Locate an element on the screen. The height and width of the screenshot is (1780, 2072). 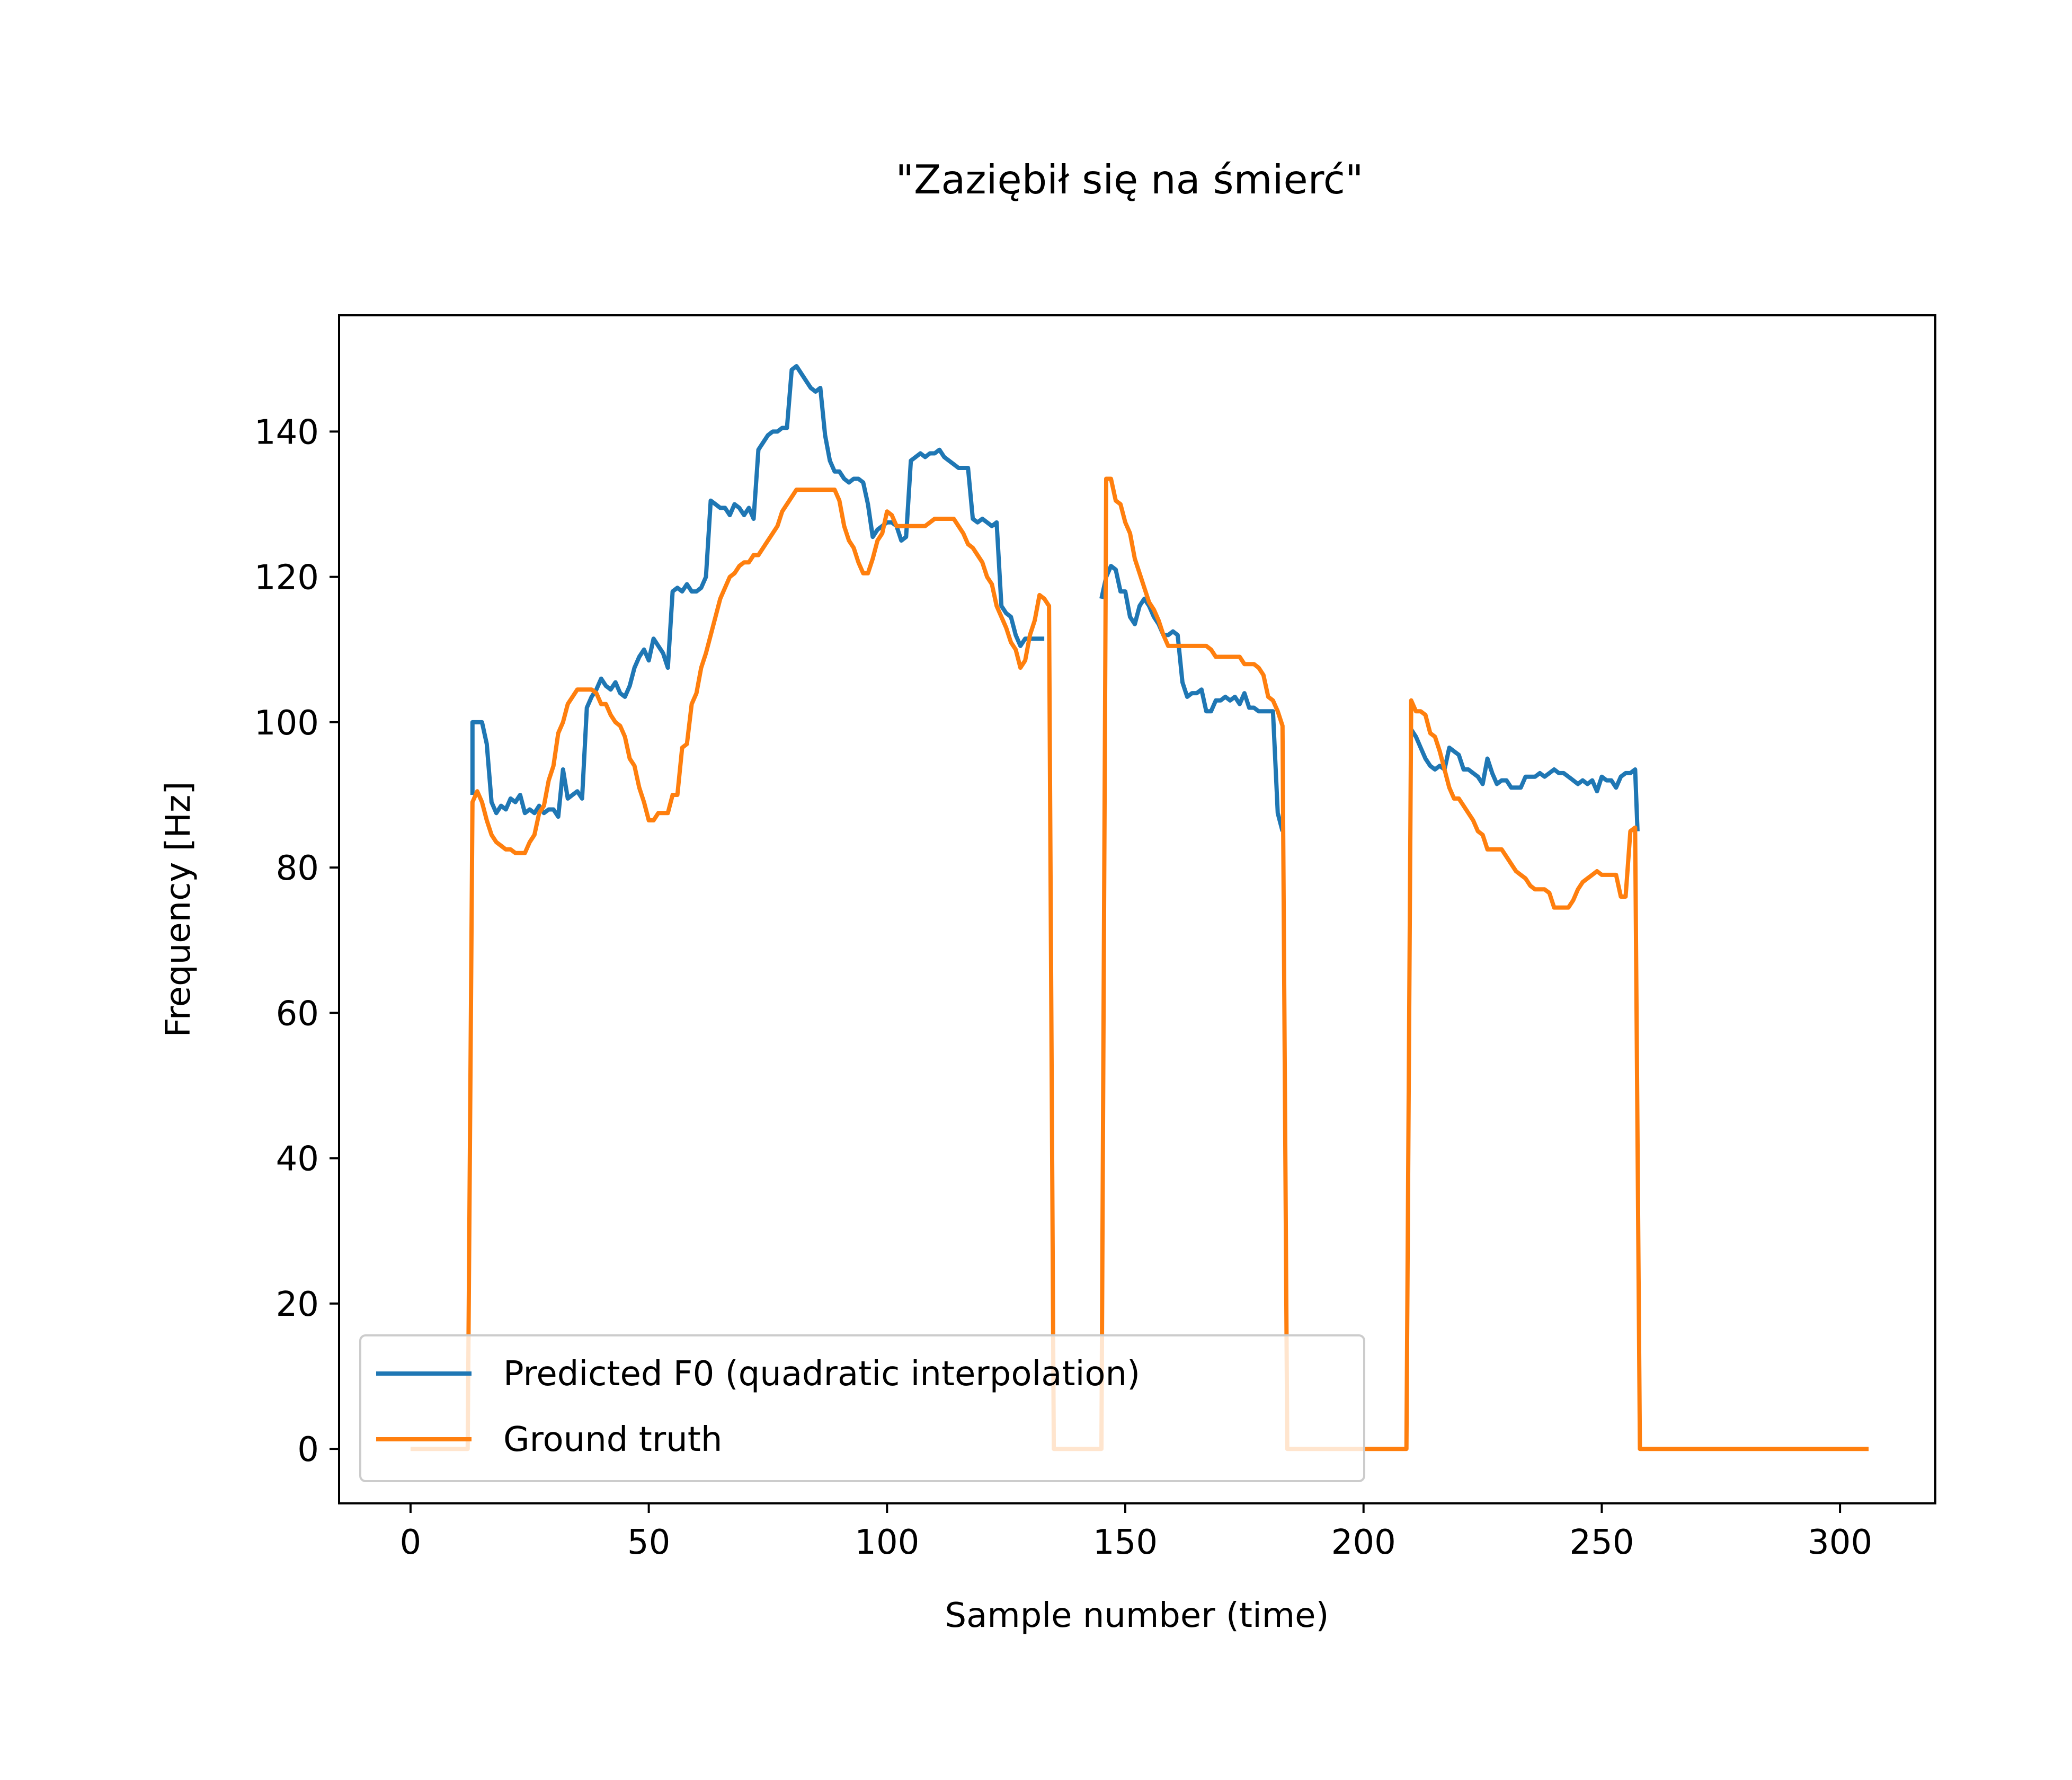
chart-title: "Zaziębił się na śmierć" is located at coordinates (1129, 179).